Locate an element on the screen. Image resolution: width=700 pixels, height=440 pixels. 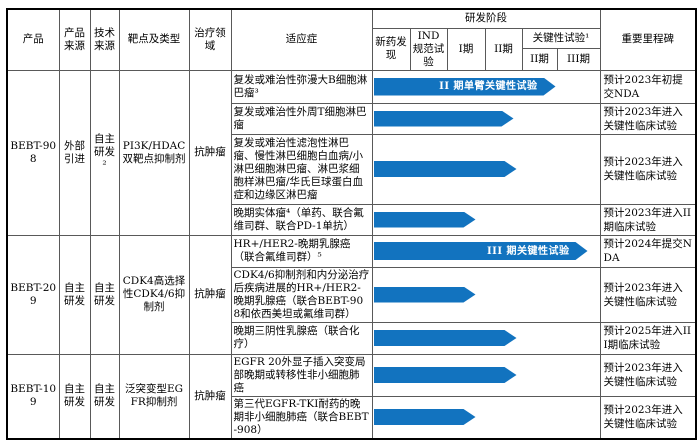
col-header-product: 产品 is located at coordinates (33, 39).